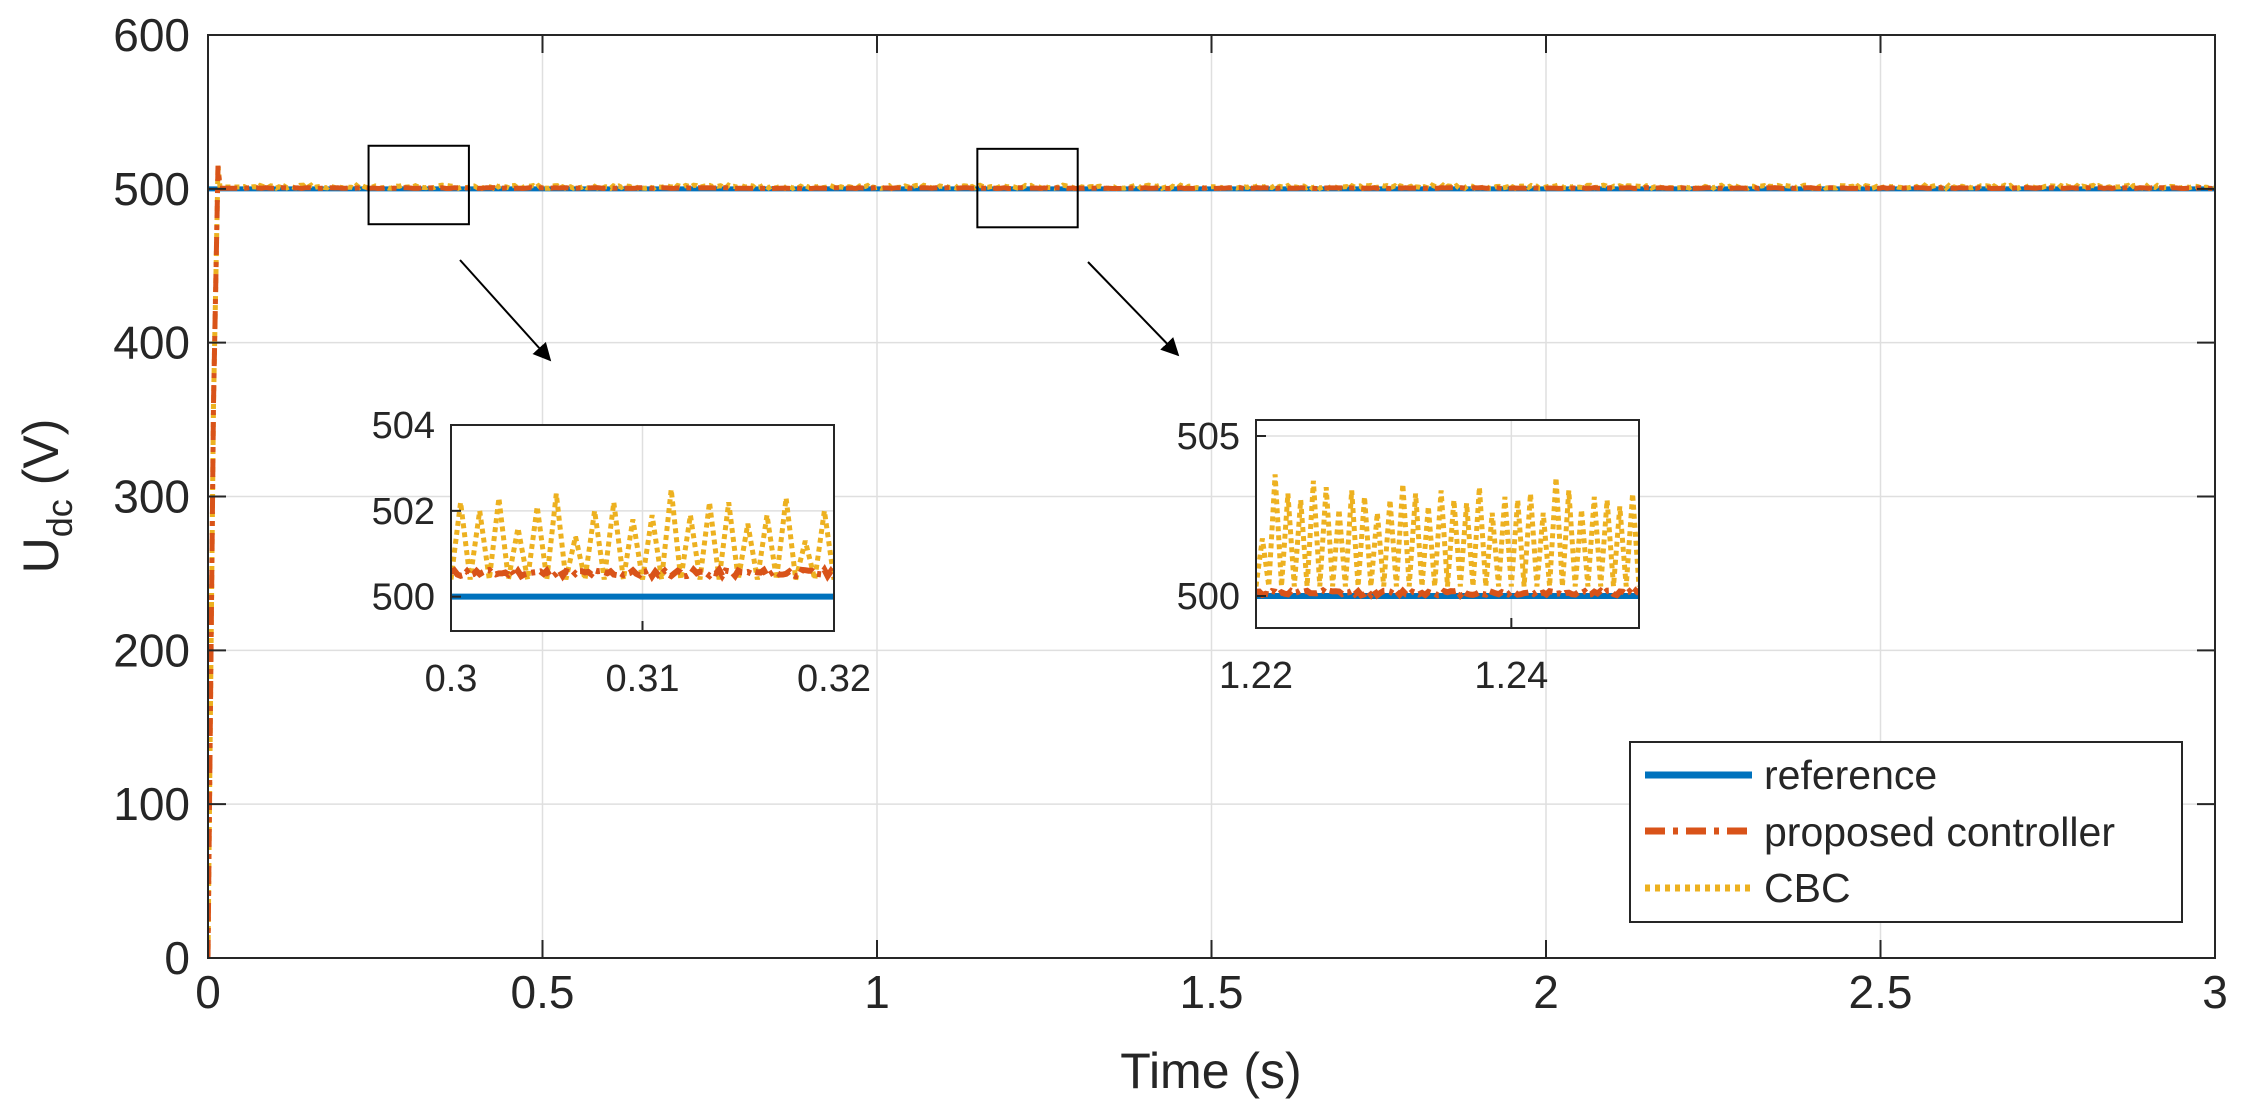  What do you see at coordinates (208, 992) in the screenshot?
I see `x-tick-label: 0` at bounding box center [208, 992].